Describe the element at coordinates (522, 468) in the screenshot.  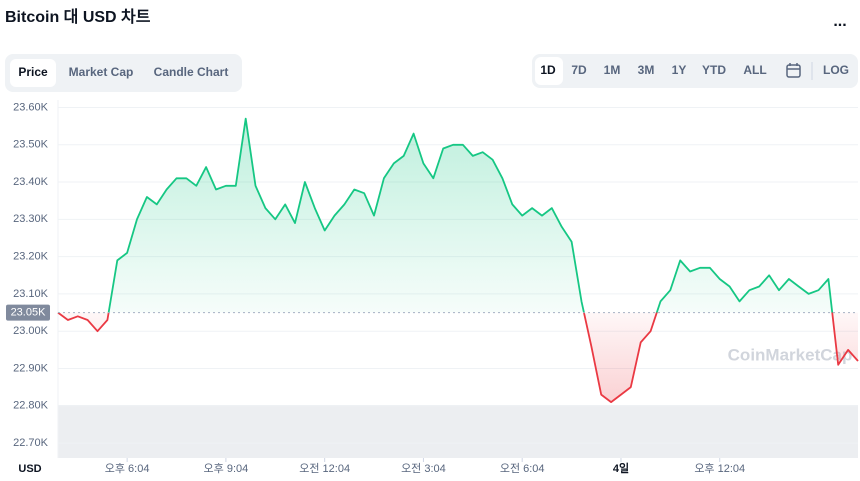
I see `x-tick-label: 오전 6:04` at that location.